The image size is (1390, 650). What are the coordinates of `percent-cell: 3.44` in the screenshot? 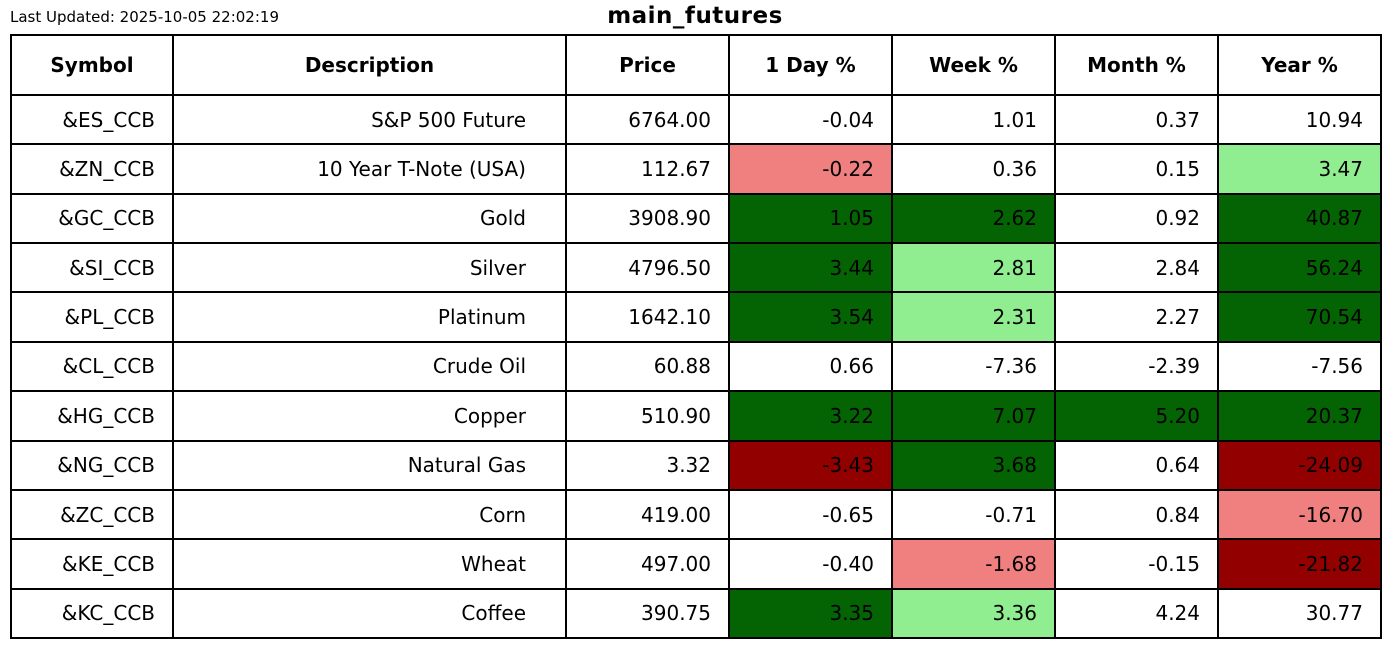 It's located at (810, 268).